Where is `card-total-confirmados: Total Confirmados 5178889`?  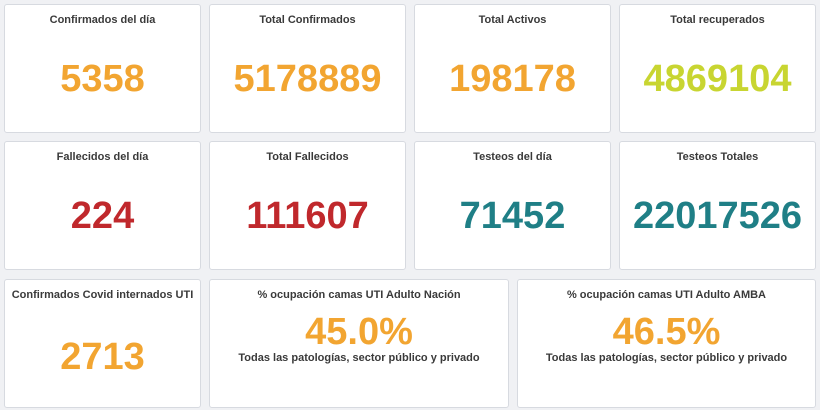
card-total-confirmados: Total Confirmados 5178889 is located at coordinates (307, 68).